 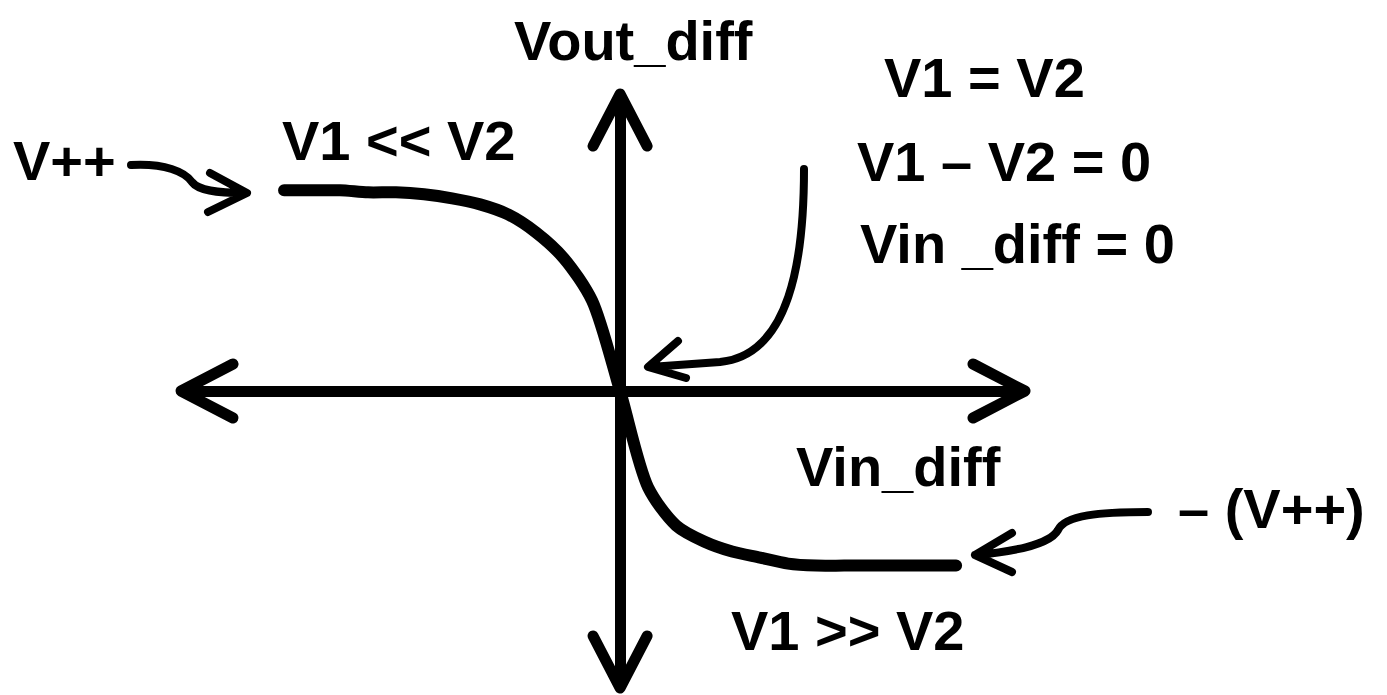 What do you see at coordinates (1271, 508) in the screenshot?
I see `text: – (V++)` at bounding box center [1271, 508].